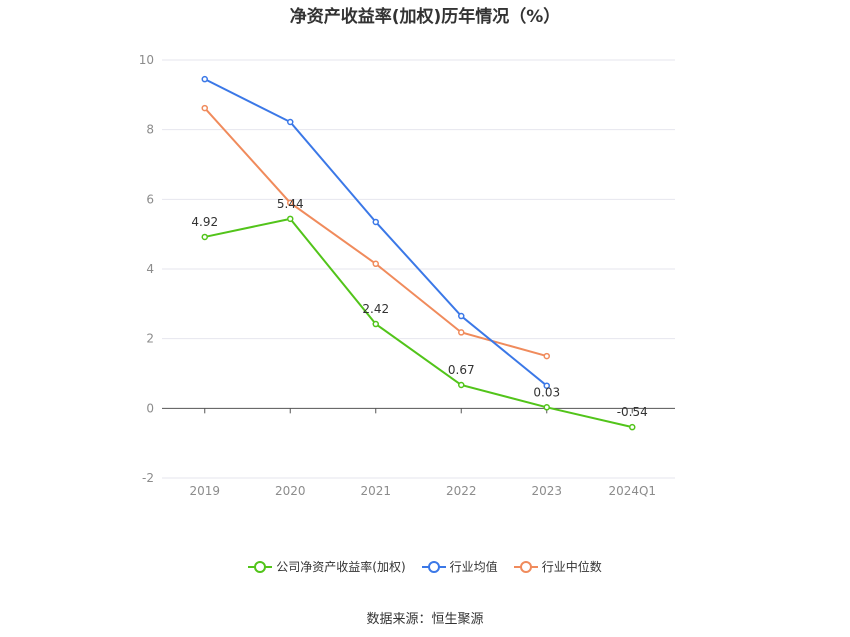 Image resolution: width=850 pixels, height=637 pixels. Describe the element at coordinates (150, 130) in the screenshot. I see `y-tick-label: 8` at that location.